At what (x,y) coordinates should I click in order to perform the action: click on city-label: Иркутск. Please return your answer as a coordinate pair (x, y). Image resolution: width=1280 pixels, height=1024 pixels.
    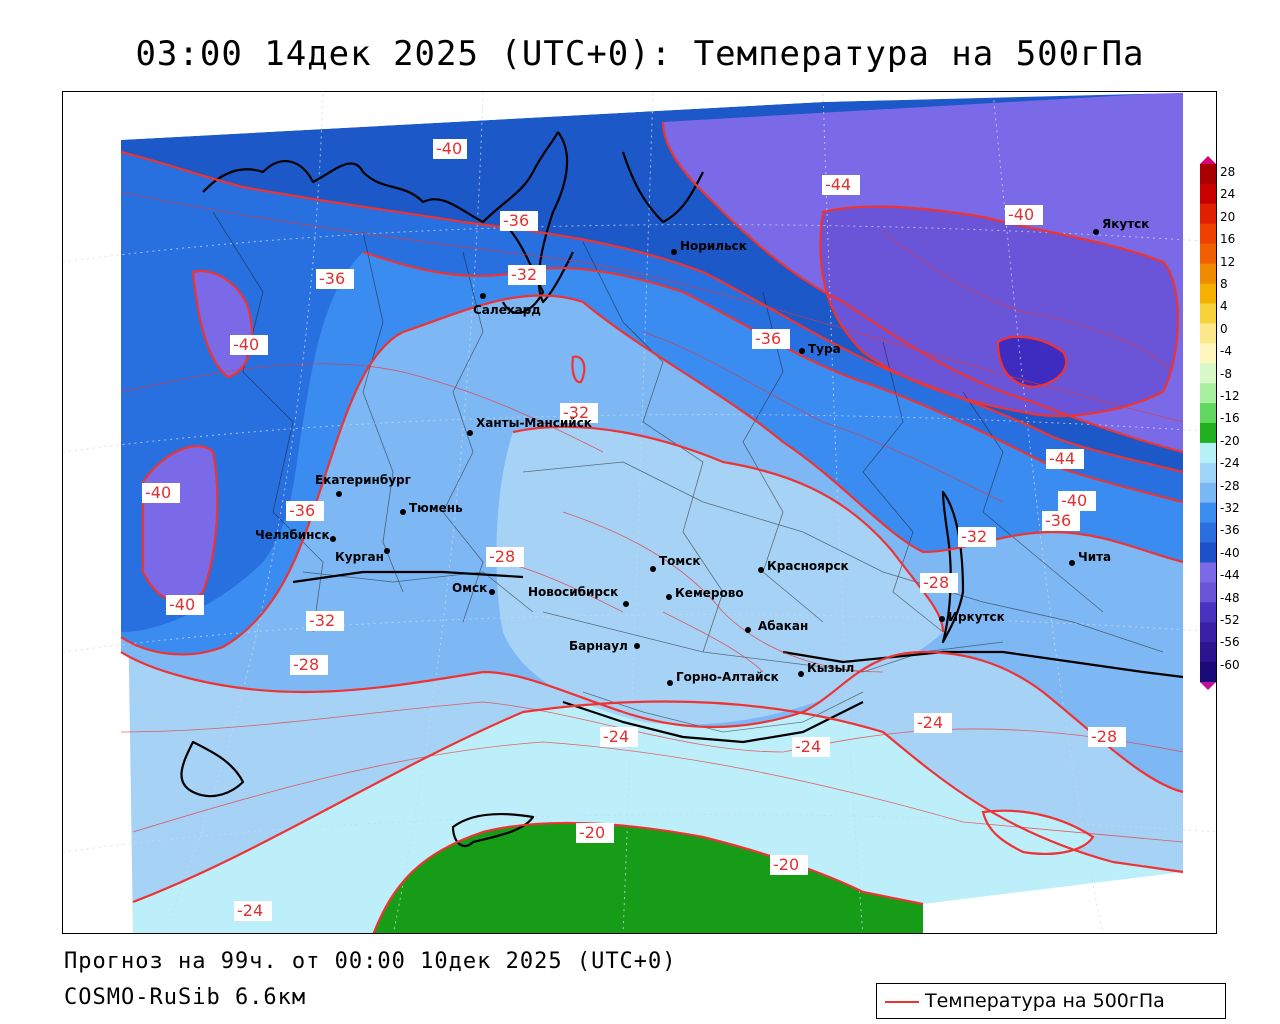
    Looking at the image, I should click on (976, 617).